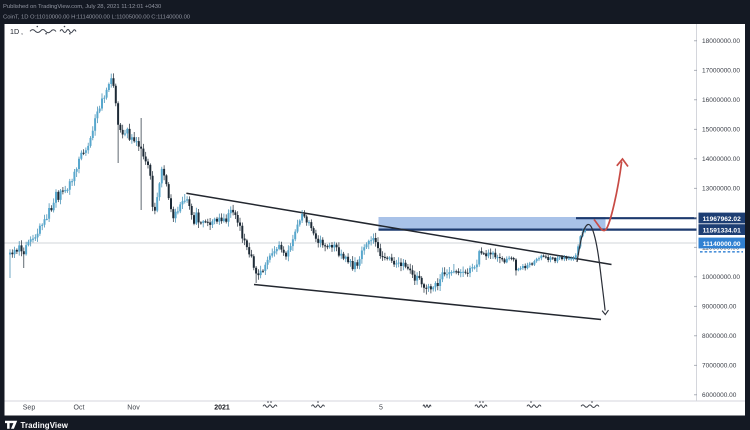  Describe the element at coordinates (722, 219) in the screenshot. I see `svg-text: 11967962.02` at that location.